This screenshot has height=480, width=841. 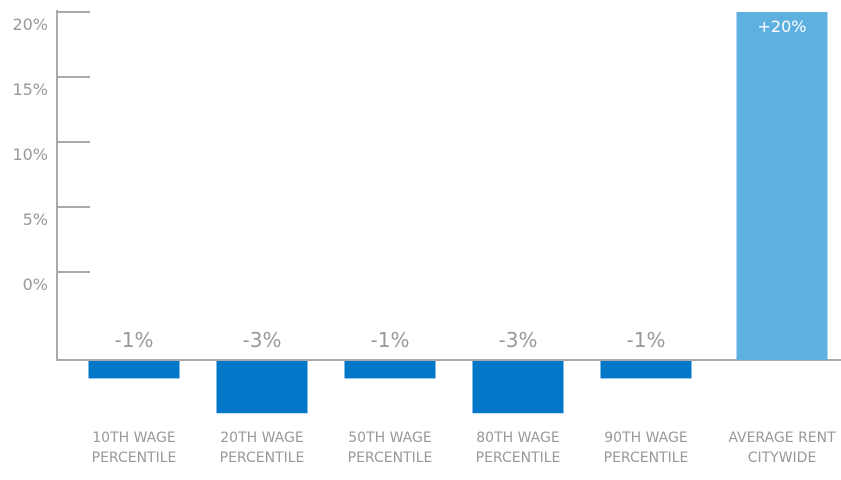 I want to click on x-tick-label: 50TH WAGE PERCENTILE, so click(x=390, y=448).